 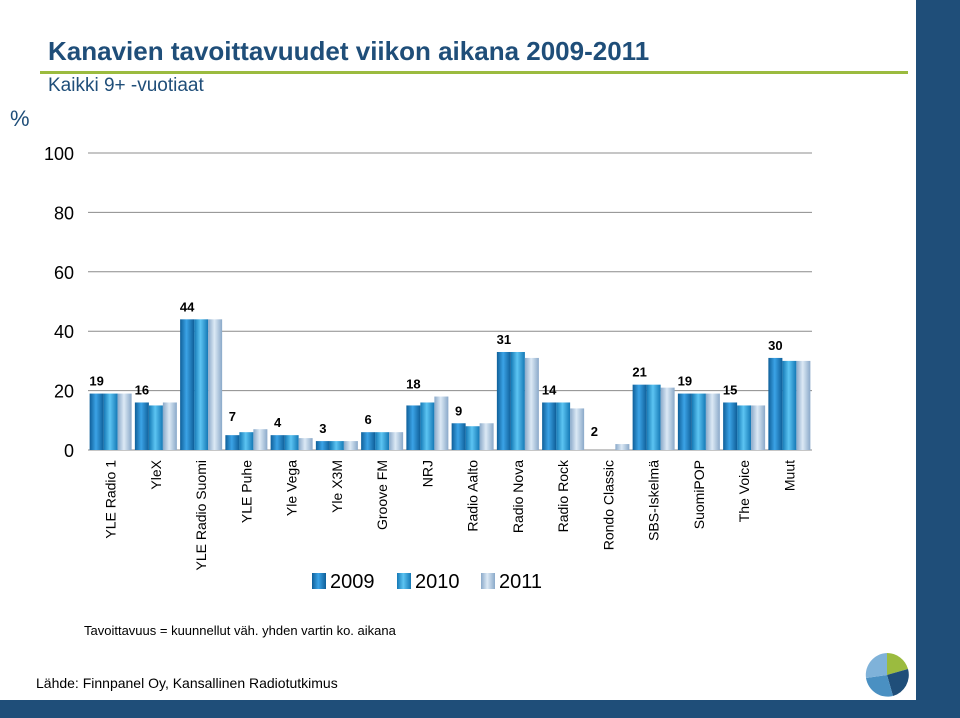 I want to click on x-category-label: Radio Nova, so click(x=518, y=496).